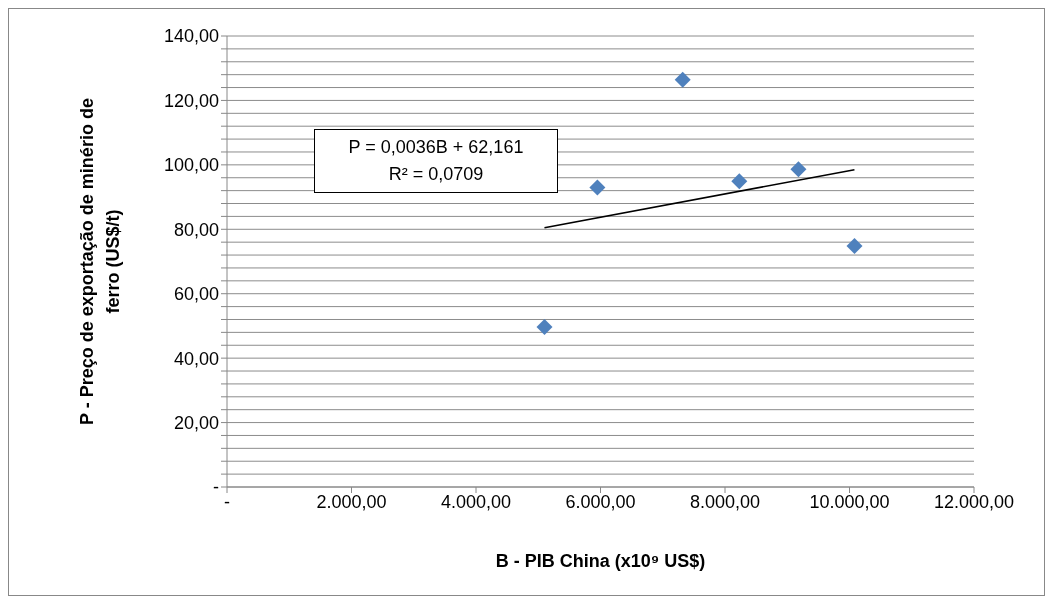 The height and width of the screenshot is (604, 1053). What do you see at coordinates (191, 100) in the screenshot?
I see `y-tick-label: 120,00` at bounding box center [191, 100].